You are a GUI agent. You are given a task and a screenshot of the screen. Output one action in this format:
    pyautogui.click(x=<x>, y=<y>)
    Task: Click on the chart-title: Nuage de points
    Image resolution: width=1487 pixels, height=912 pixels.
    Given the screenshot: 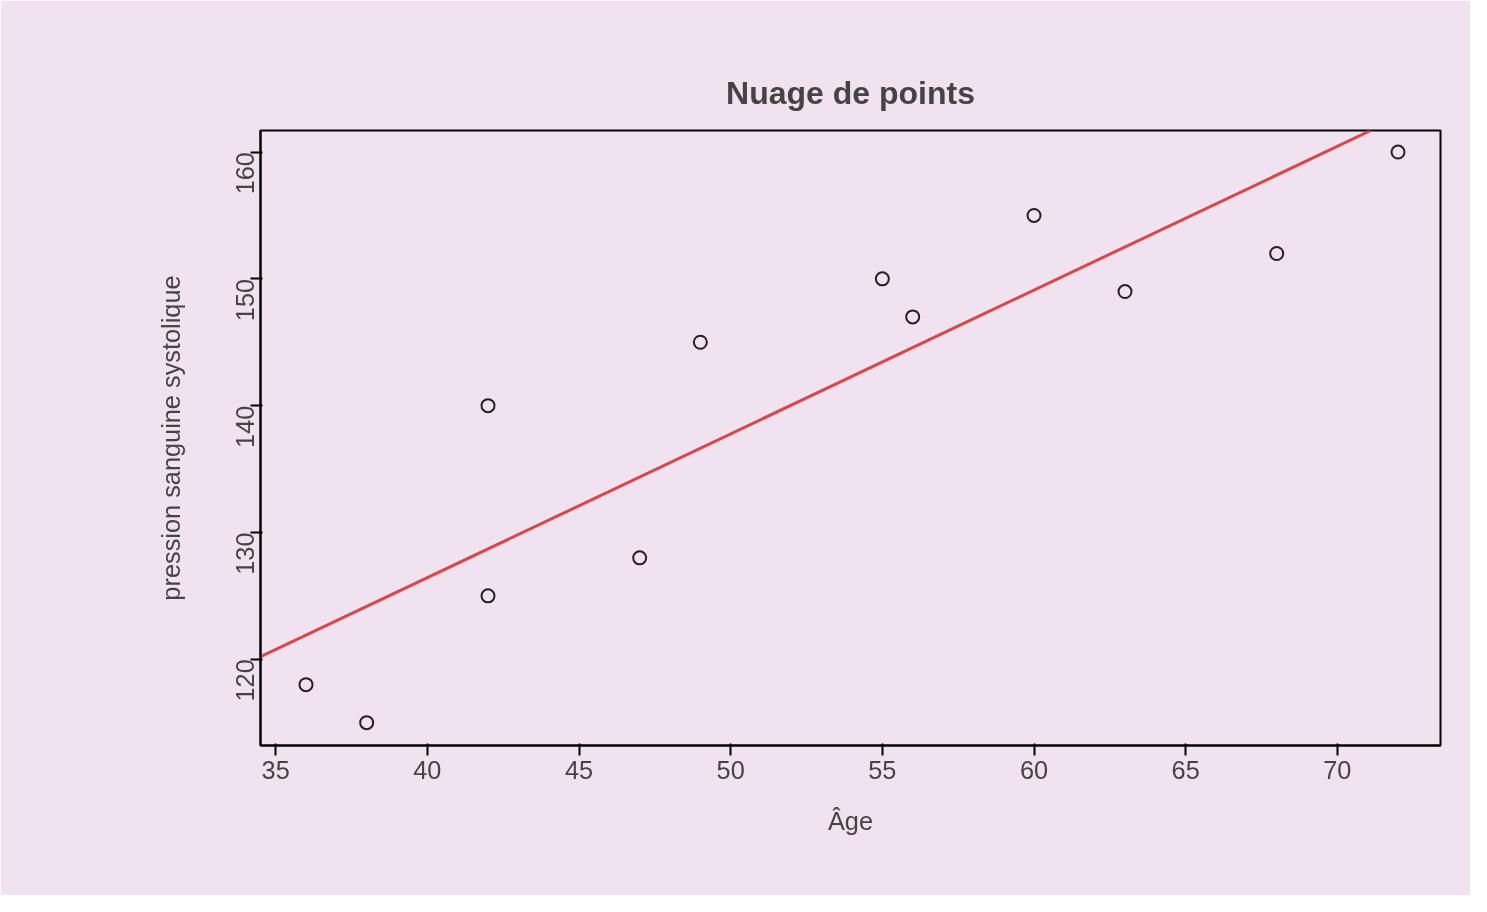 What is the action you would take?
    pyautogui.click(x=850, y=92)
    